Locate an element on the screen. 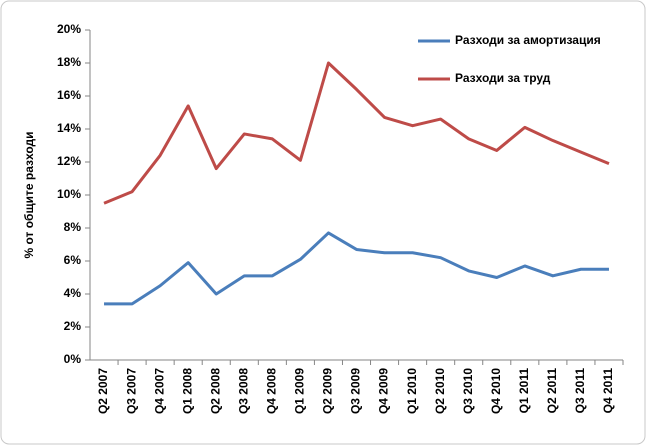 The image size is (647, 446). y-tick-label: 6% is located at coordinates (73, 260).